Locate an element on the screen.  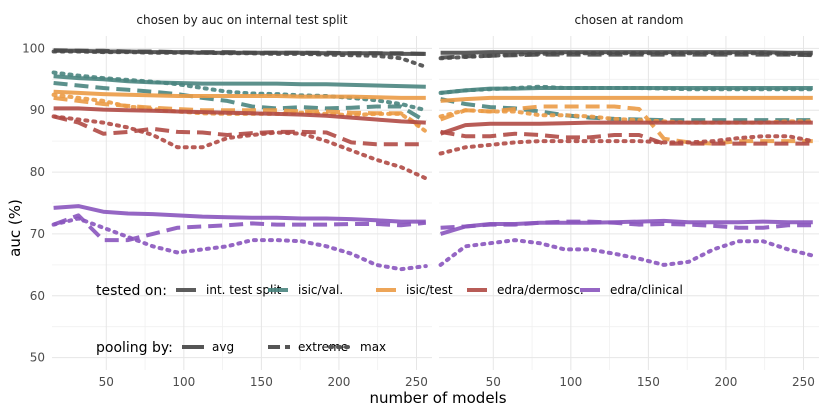
legend-label-avg: avg is located at coordinates (223, 347).